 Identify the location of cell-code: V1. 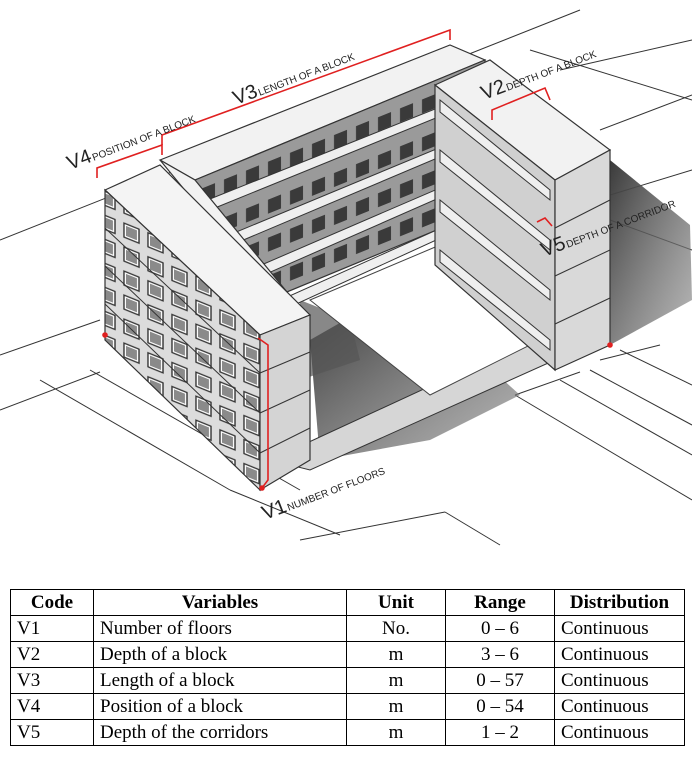
(52, 628).